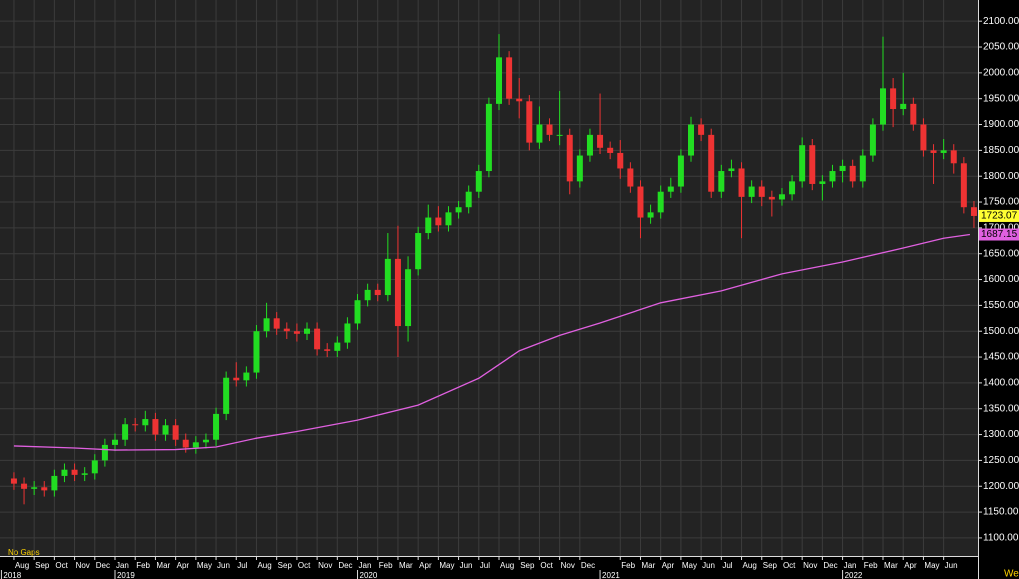 The height and width of the screenshot is (579, 1019). Describe the element at coordinates (1001, 124) in the screenshot. I see `y-tick-label: 1900.00` at that location.